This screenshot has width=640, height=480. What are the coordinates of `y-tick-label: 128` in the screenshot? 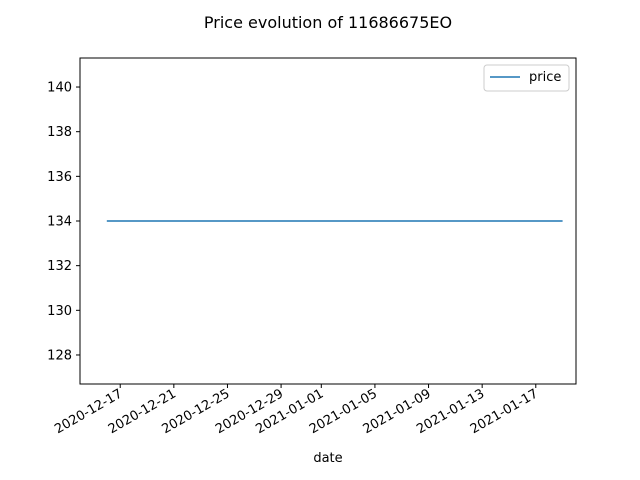 It's located at (59, 355).